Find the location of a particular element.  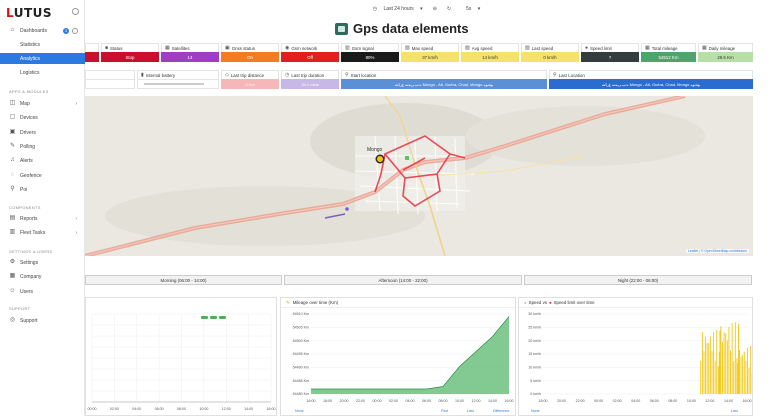

stat-label: ▨Last speed is located at coordinates (550, 47).